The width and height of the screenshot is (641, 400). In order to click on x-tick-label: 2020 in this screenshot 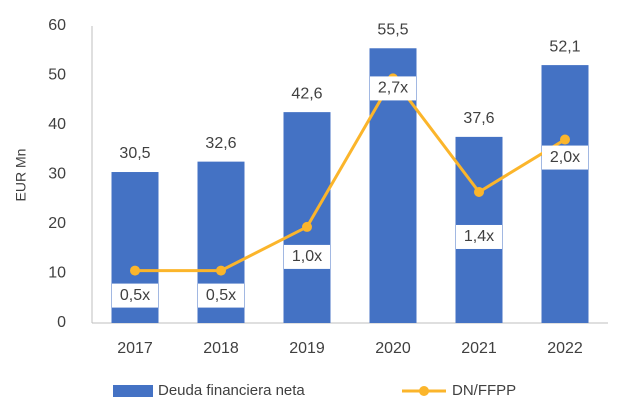, I will do `click(393, 348)`.